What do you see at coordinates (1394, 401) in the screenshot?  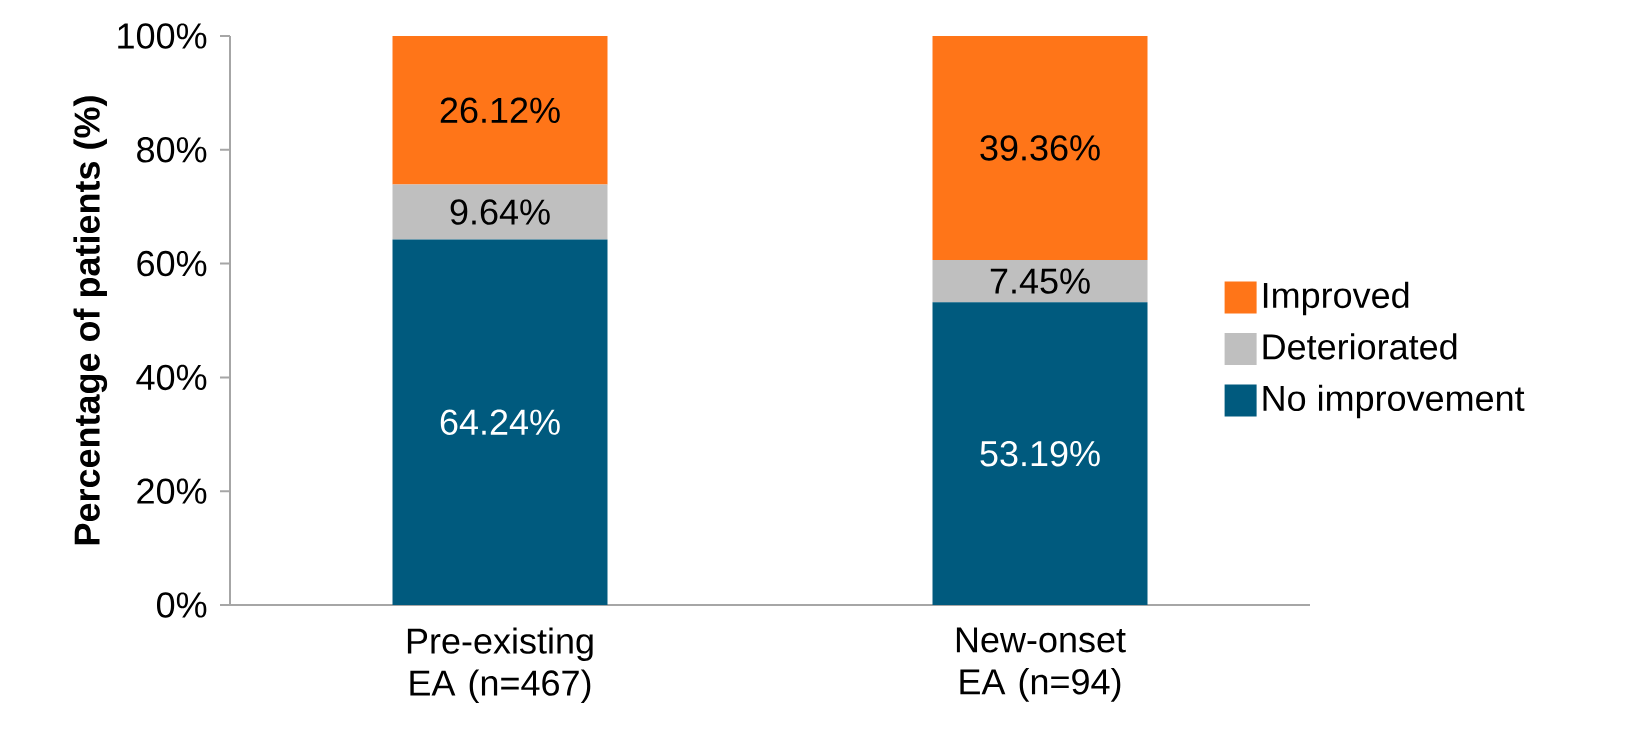 I see `legend-label: No improvement` at bounding box center [1394, 401].